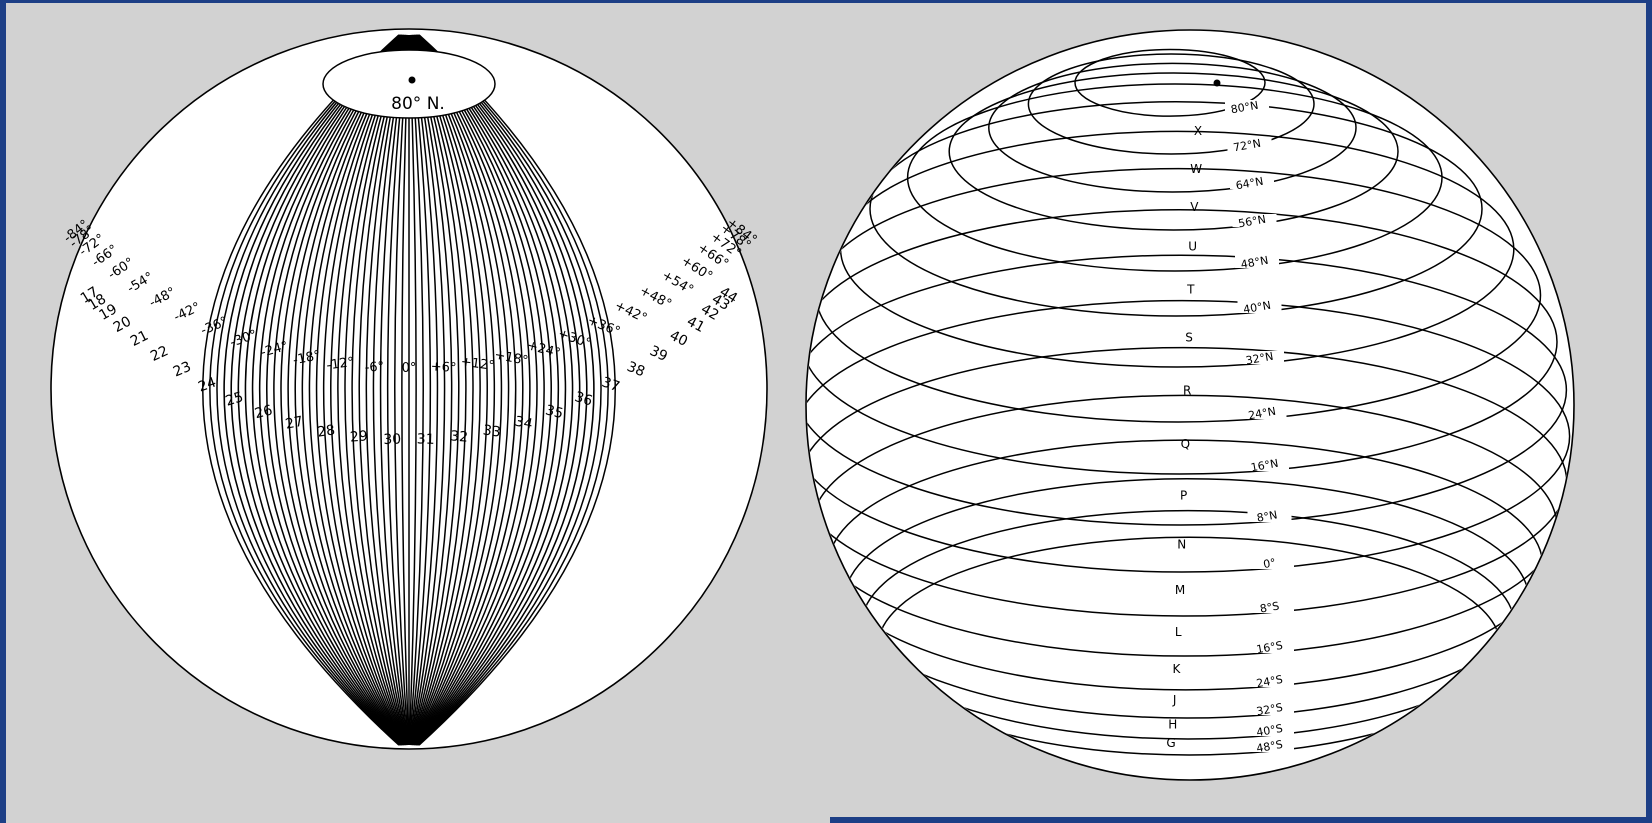 The image size is (1652, 823). Describe the element at coordinates (1192, 247) in the screenshot. I see `band-letter-label: U` at that location.